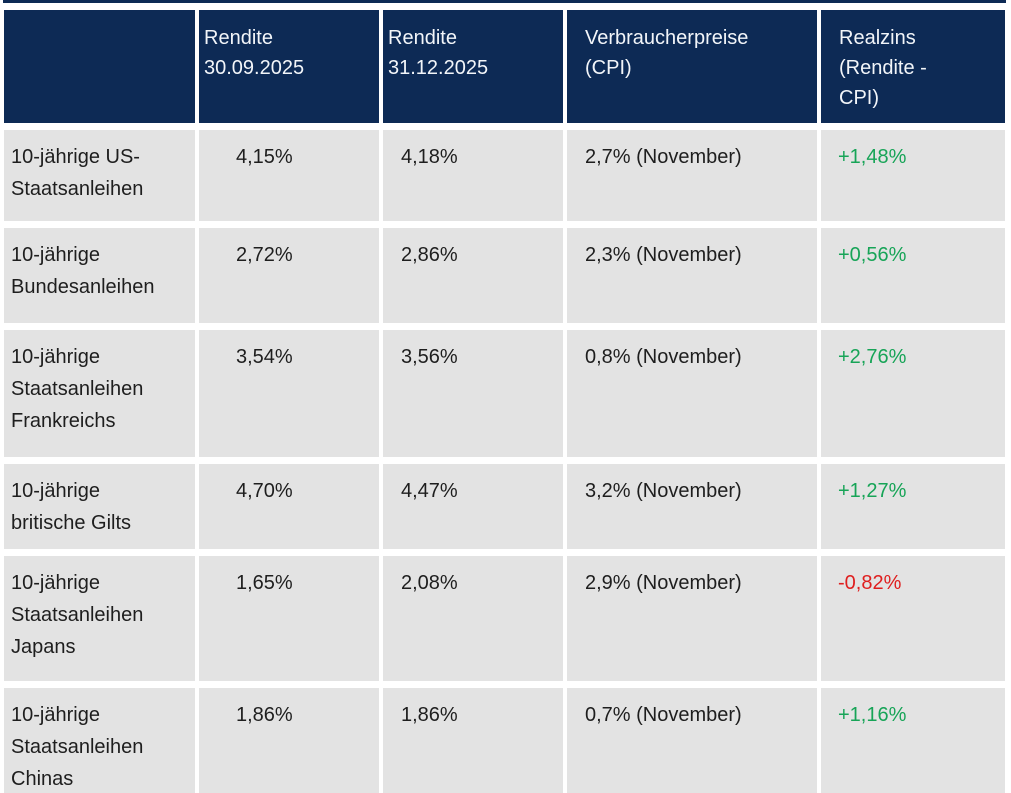 Image resolution: width=1011 pixels, height=793 pixels. What do you see at coordinates (289, 740) in the screenshot?
I see `rendite-sep-cell: 1,86%` at bounding box center [289, 740].